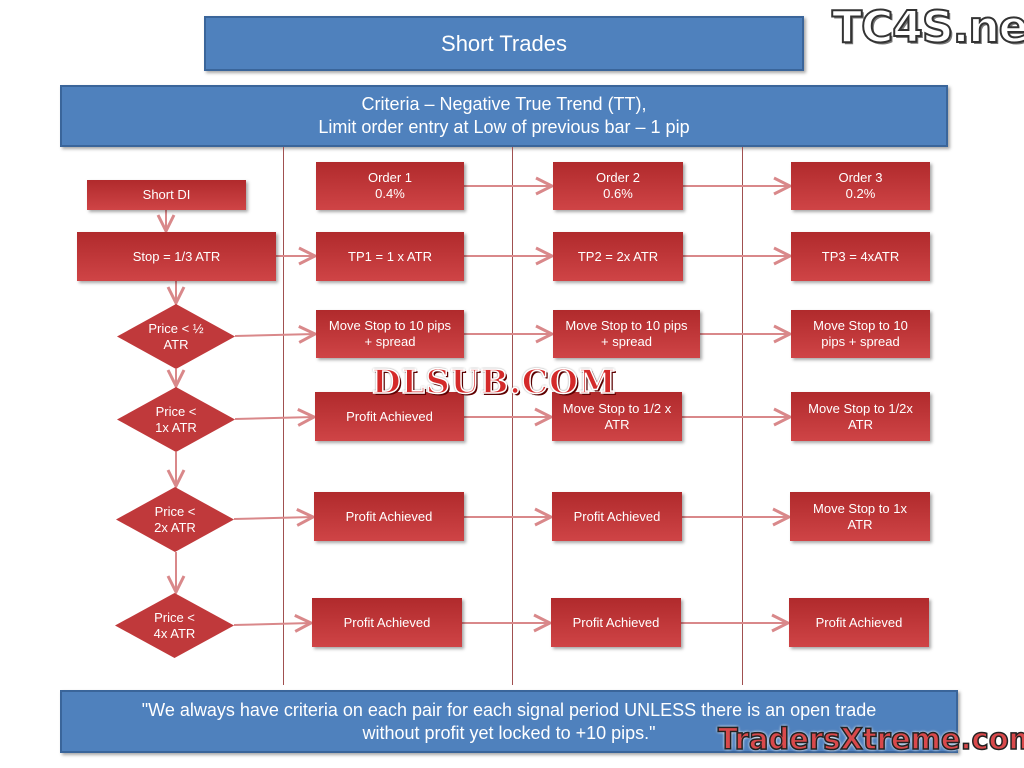 Image resolution: width=1024 pixels, height=768 pixels. Describe the element at coordinates (166, 195) in the screenshot. I see `short-di-box: Short DI` at that location.